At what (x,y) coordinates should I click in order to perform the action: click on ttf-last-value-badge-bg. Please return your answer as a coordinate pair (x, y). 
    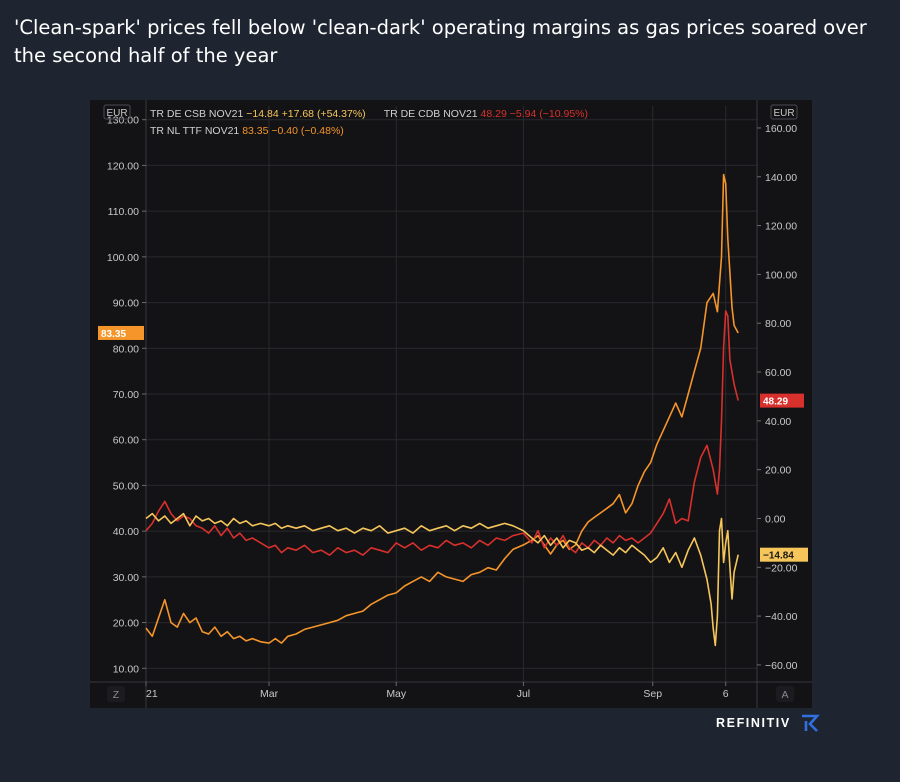
    Looking at the image, I should click on (121, 332).